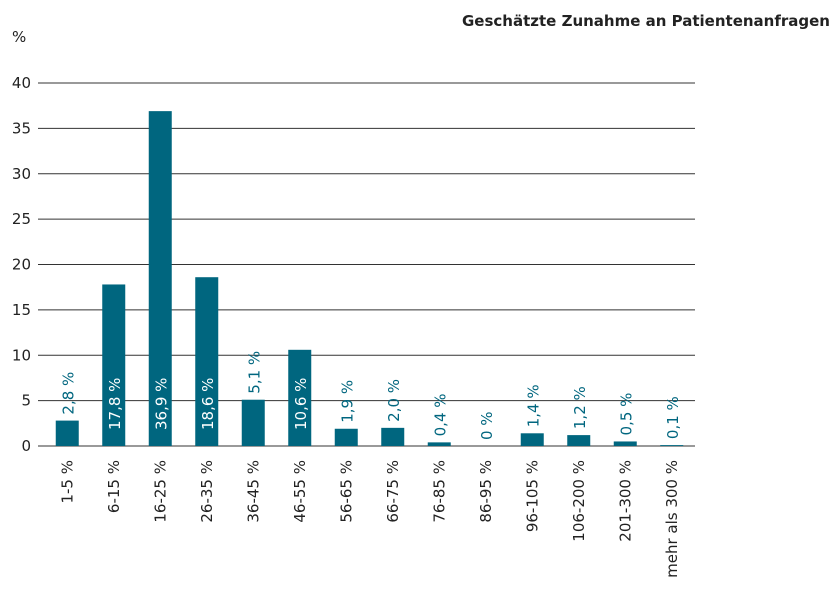 The image size is (839, 592). I want to click on value-label: 36,9 %, so click(161, 404).